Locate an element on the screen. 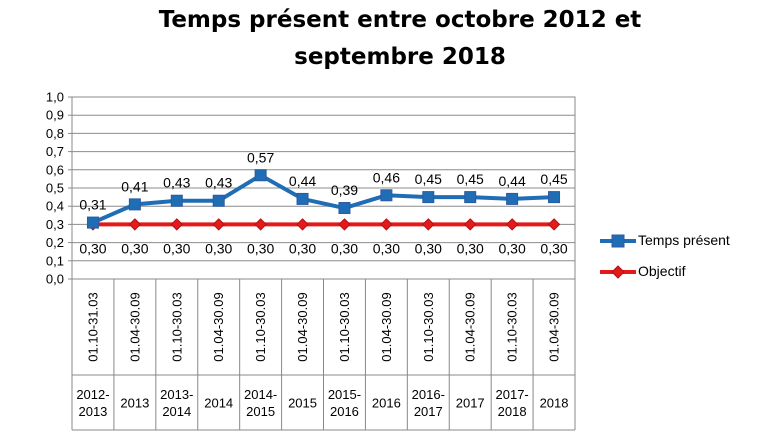 The width and height of the screenshot is (767, 447). x-tick-label-year: 2018 is located at coordinates (554, 403).